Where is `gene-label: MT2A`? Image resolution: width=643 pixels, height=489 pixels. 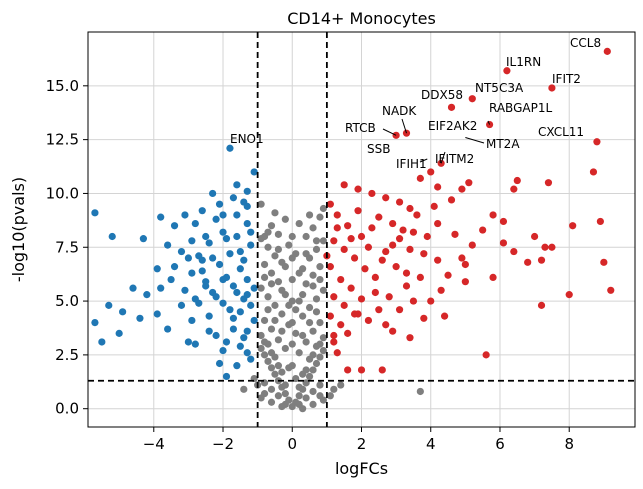 gene-label: MT2A is located at coordinates (503, 144).